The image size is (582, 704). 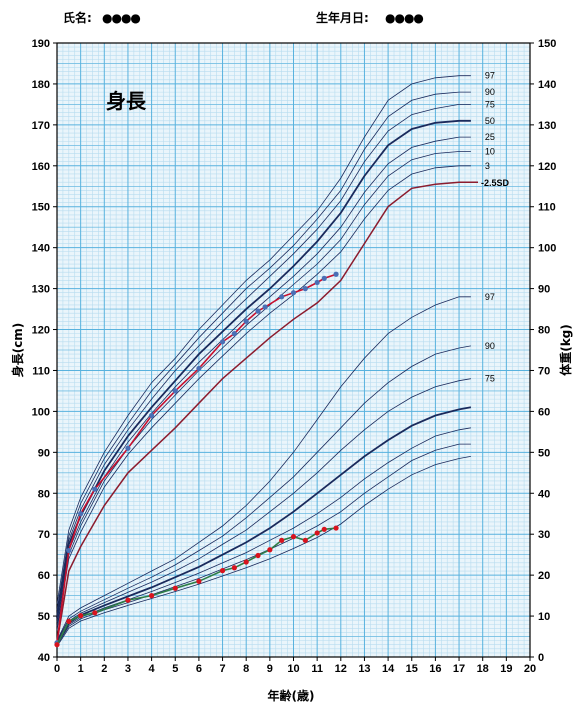 I want to click on chart-title: 身長, so click(x=126, y=101).